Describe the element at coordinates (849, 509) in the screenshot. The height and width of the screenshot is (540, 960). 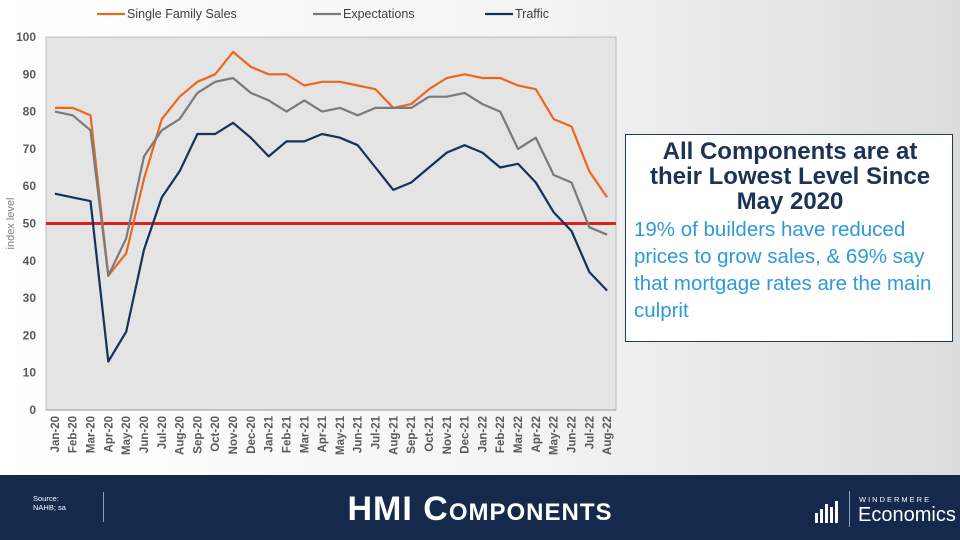
I see `brand-divider` at that location.